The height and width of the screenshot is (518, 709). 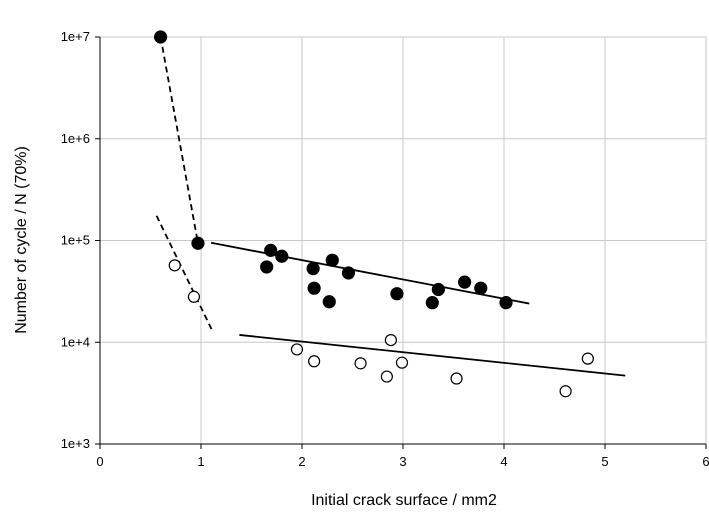 What do you see at coordinates (99, 461) in the screenshot?
I see `x-tick-label: 0` at bounding box center [99, 461].